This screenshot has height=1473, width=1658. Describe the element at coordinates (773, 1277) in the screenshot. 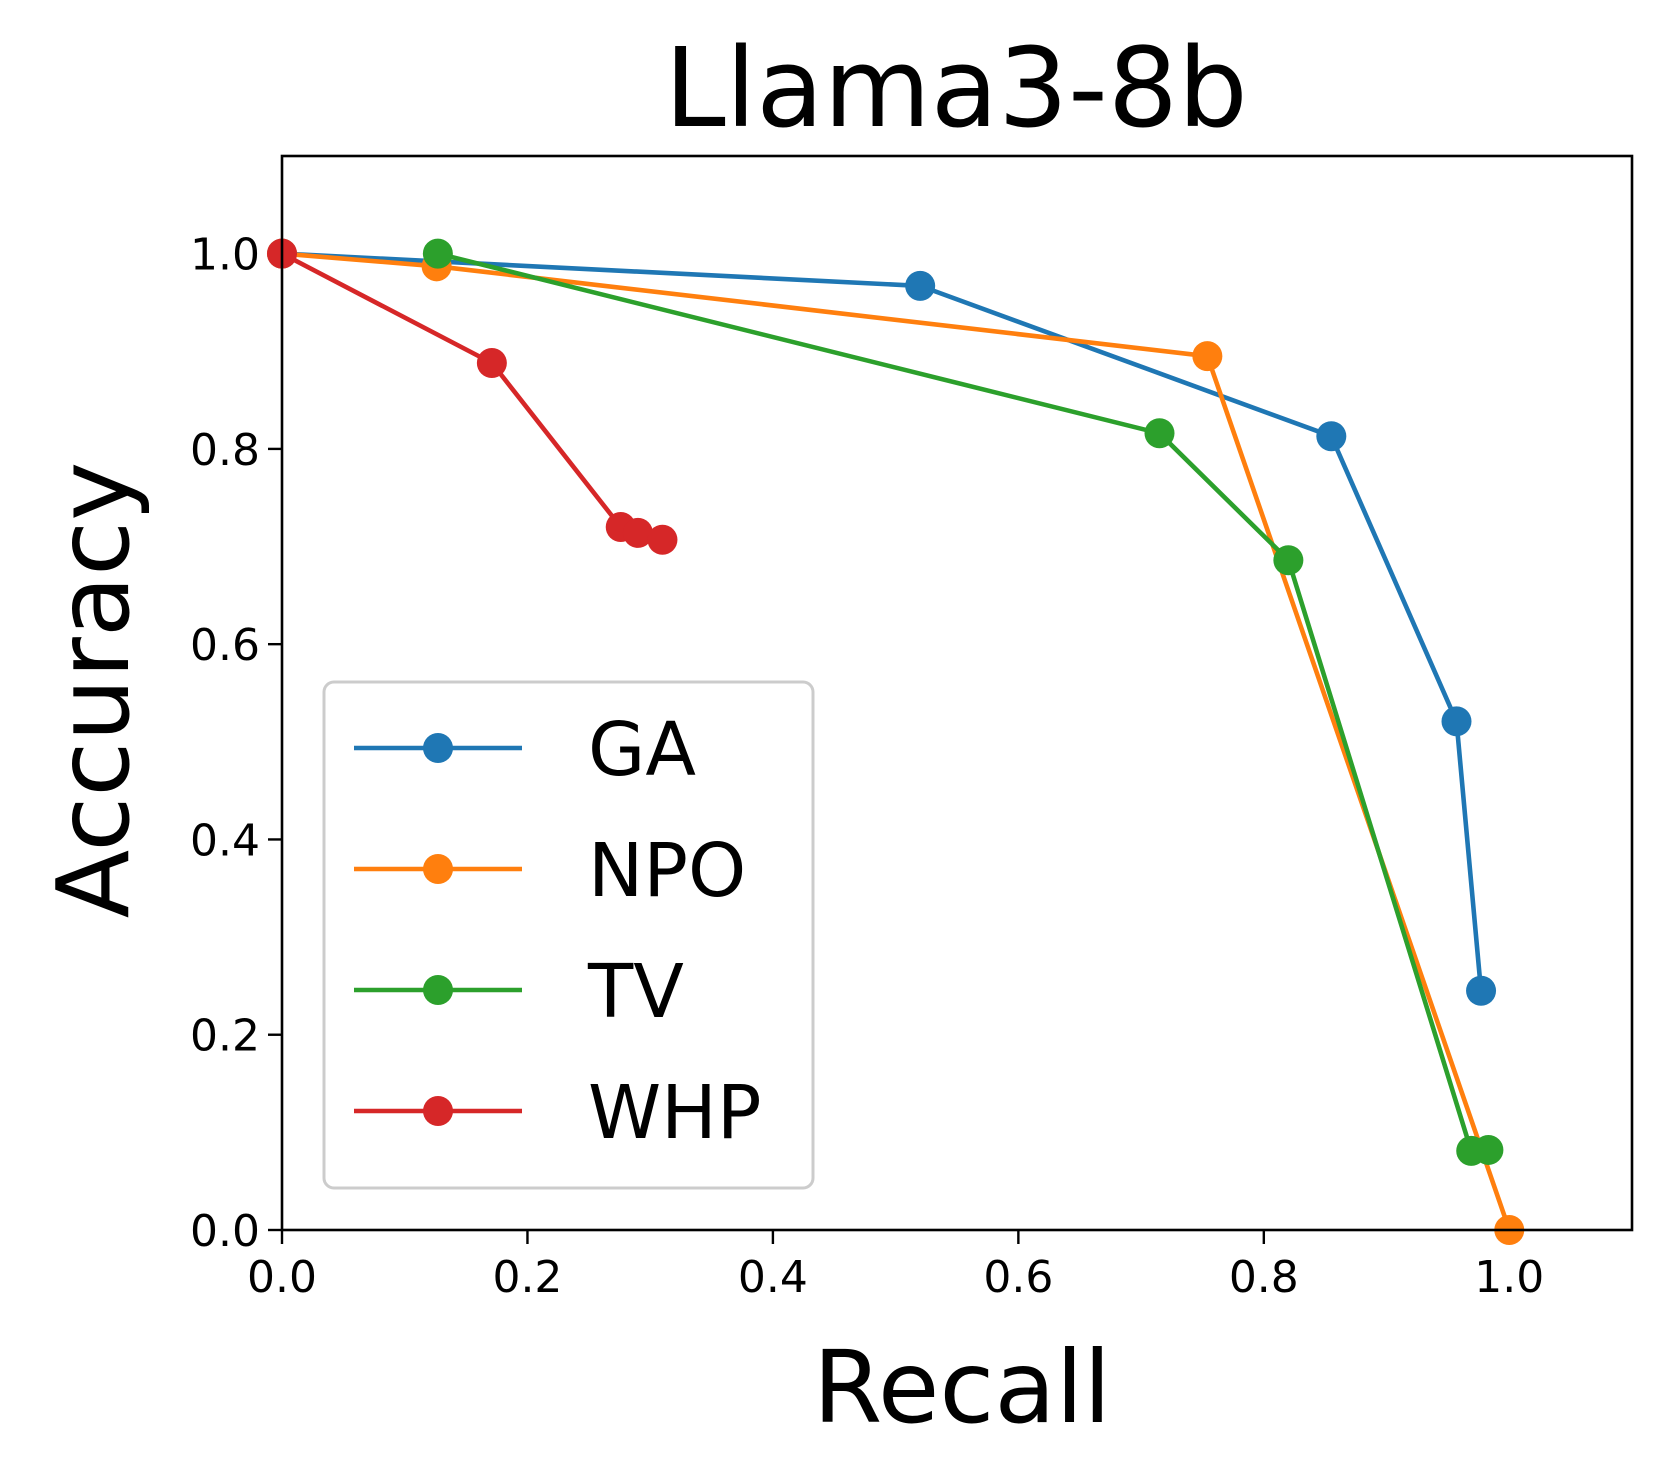

I see `x-tick-label: 0.4` at that location.